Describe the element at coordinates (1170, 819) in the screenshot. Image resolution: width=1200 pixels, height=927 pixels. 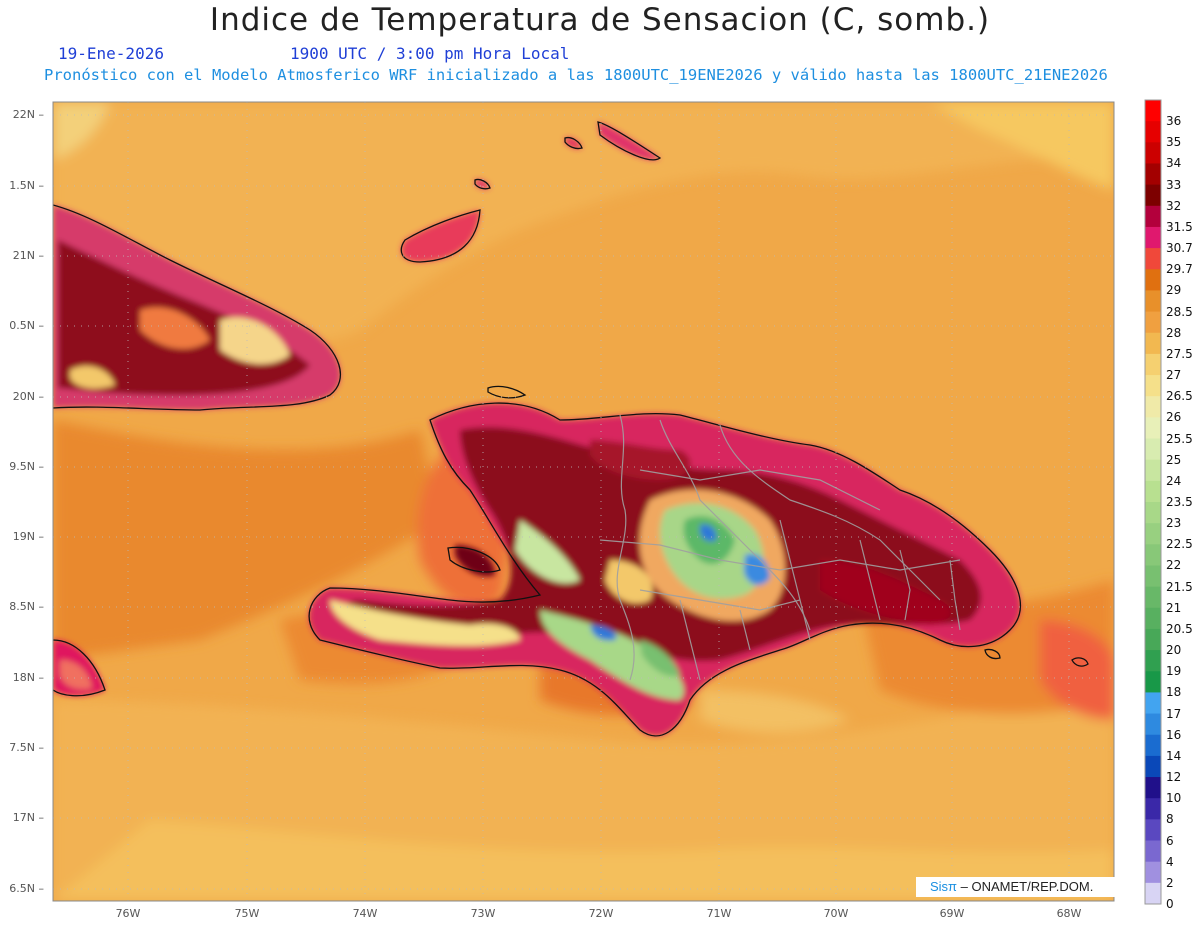
I see `colorbar-label: 8` at that location.